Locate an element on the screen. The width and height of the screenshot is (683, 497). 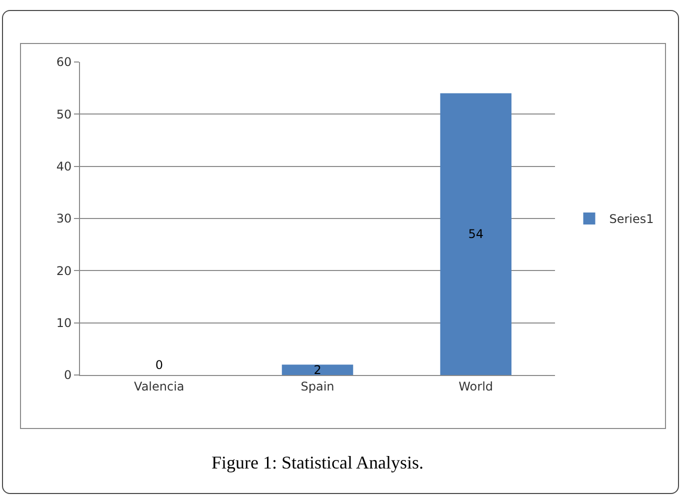
y-tick-label: 40 is located at coordinates (64, 167).